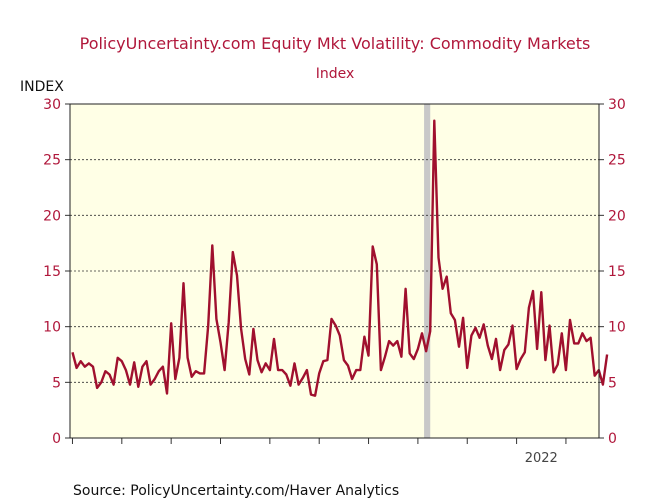 Image resolution: width=670 pixels, height=503 pixels. Describe the element at coordinates (335, 74) in the screenshot. I see `chart-subtitle: Index` at that location.